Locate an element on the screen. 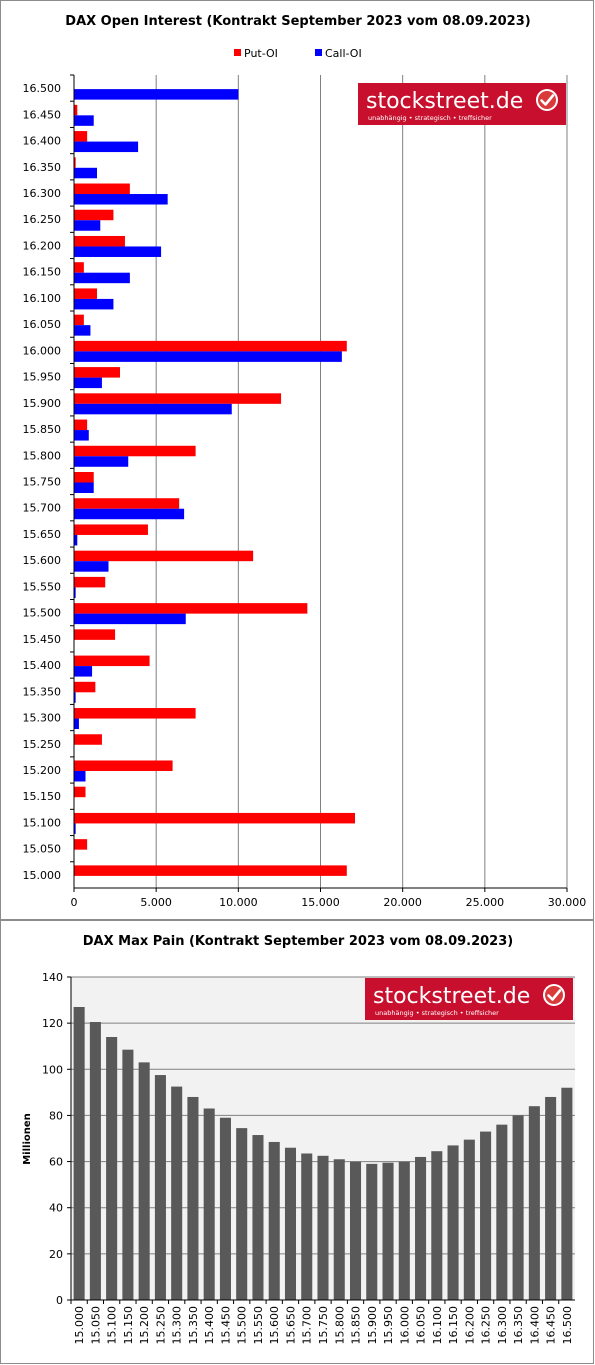 This screenshot has height=1365, width=595. oi-y-tick-label: 16.200 is located at coordinates (42, 245).